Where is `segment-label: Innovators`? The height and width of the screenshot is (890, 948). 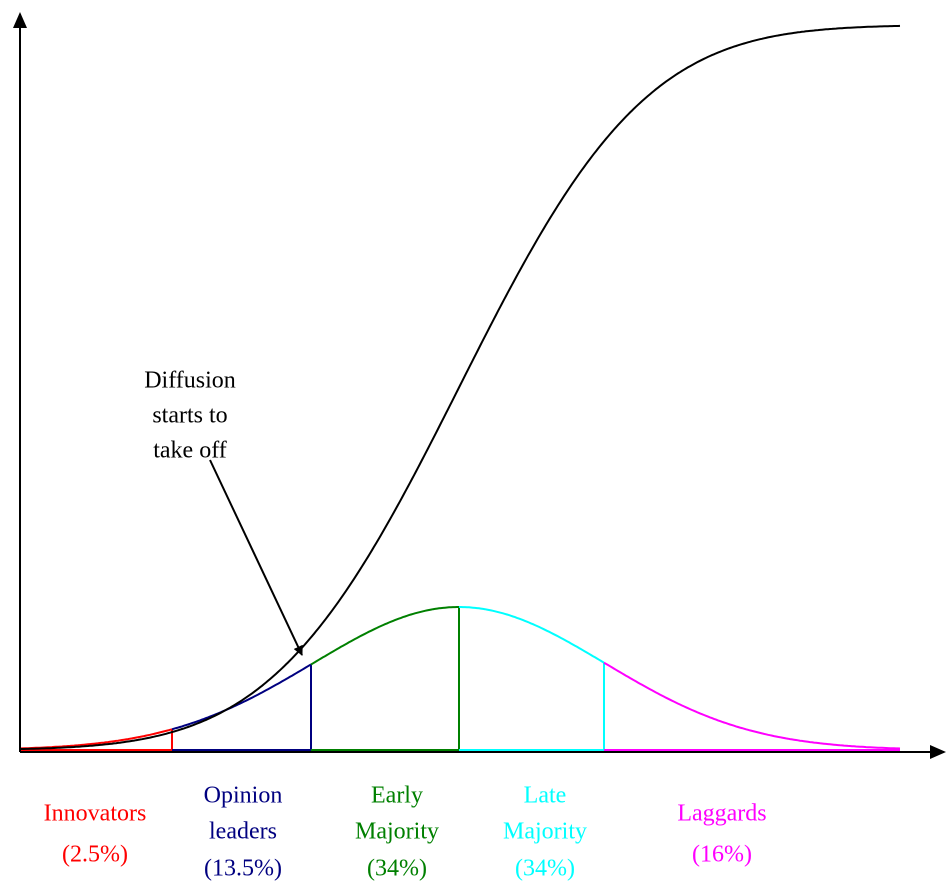
segment-label: Innovators is located at coordinates (95, 814).